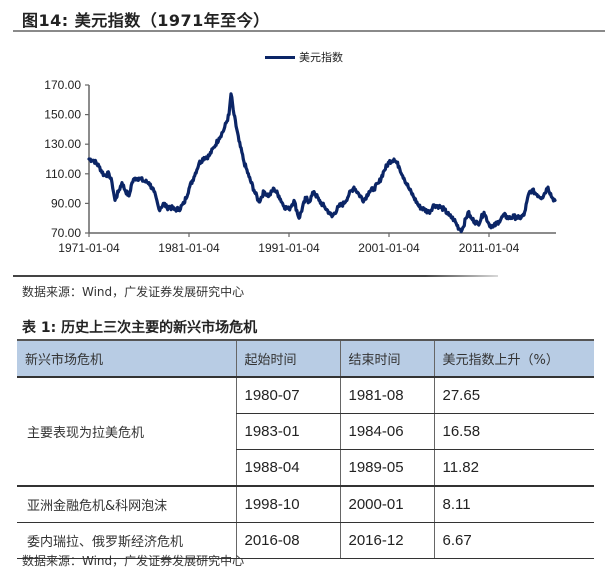  Describe the element at coordinates (189, 248) in the screenshot. I see `x-tick-label: 1981-01-04` at that location.